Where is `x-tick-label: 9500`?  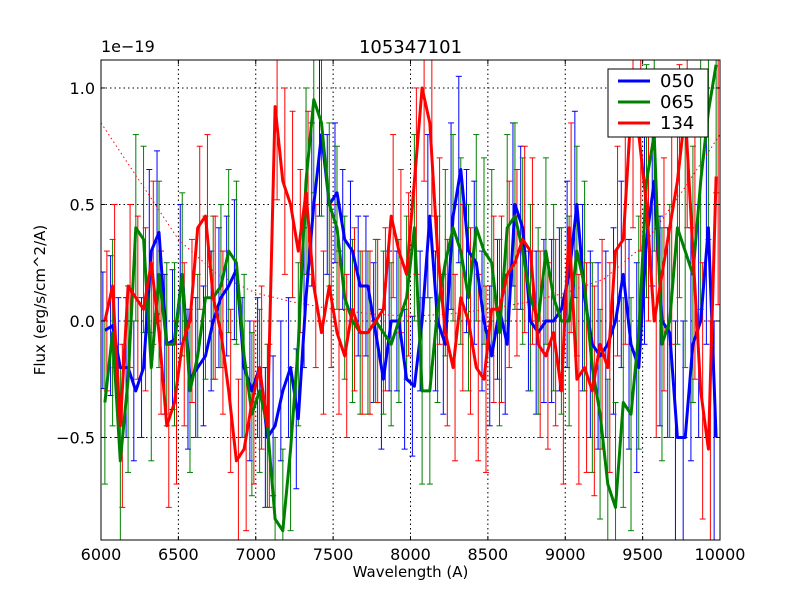
x-tick-label: 9500 is located at coordinates (642, 554).